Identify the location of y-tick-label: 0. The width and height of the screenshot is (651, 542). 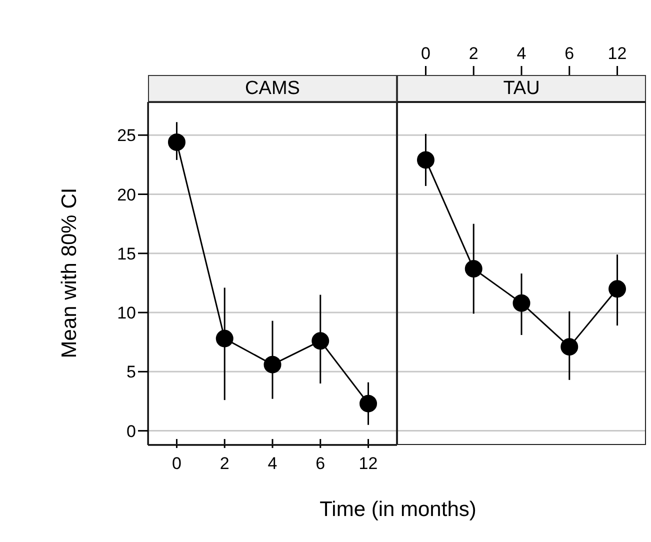
(131, 431).